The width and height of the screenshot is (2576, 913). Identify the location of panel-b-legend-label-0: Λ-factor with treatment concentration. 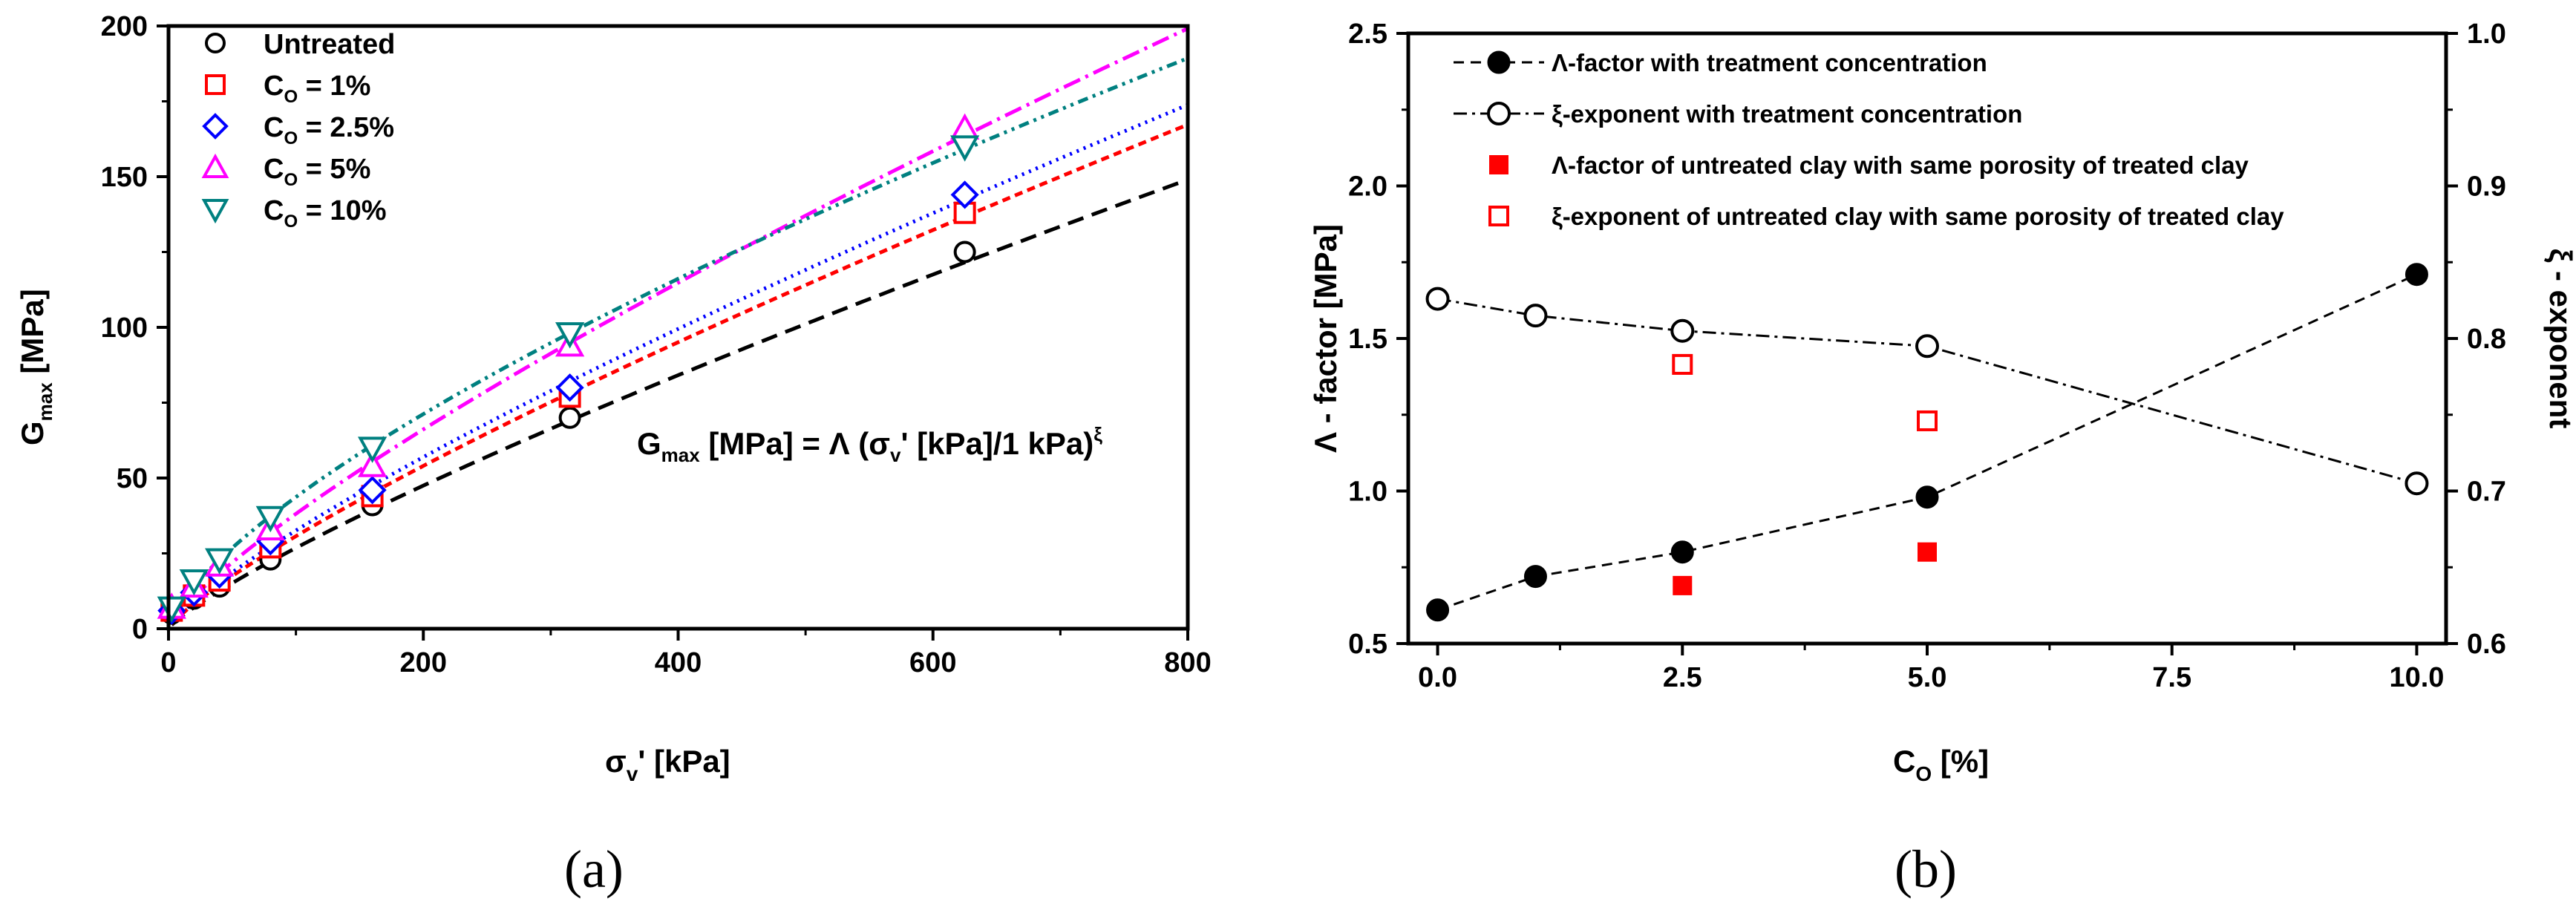
(1770, 63).